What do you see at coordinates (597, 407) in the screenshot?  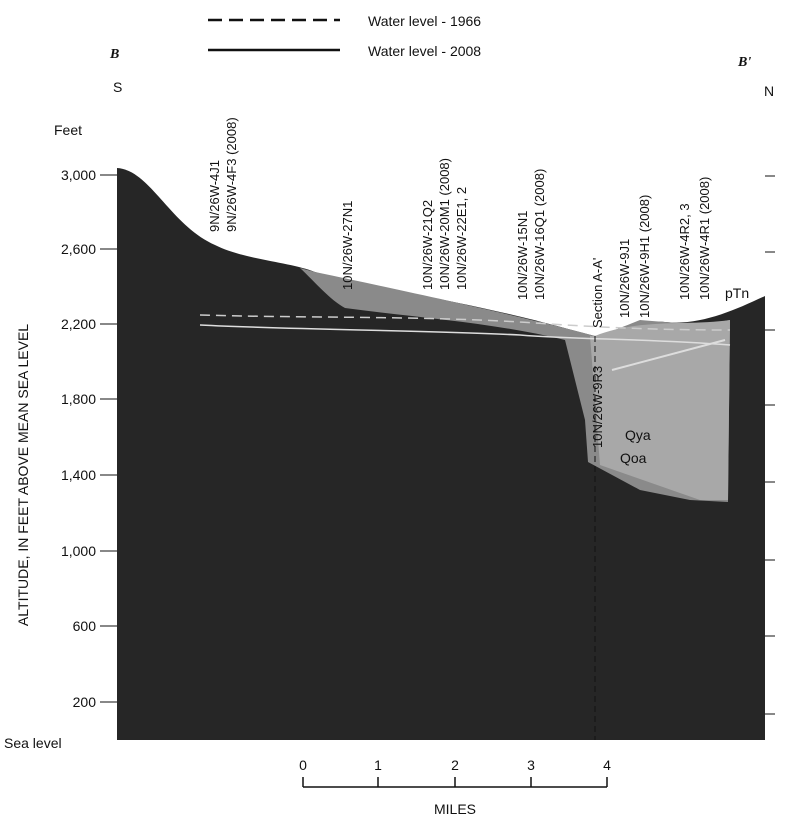 I see `well-label: 10N/26W-9R3` at bounding box center [597, 407].